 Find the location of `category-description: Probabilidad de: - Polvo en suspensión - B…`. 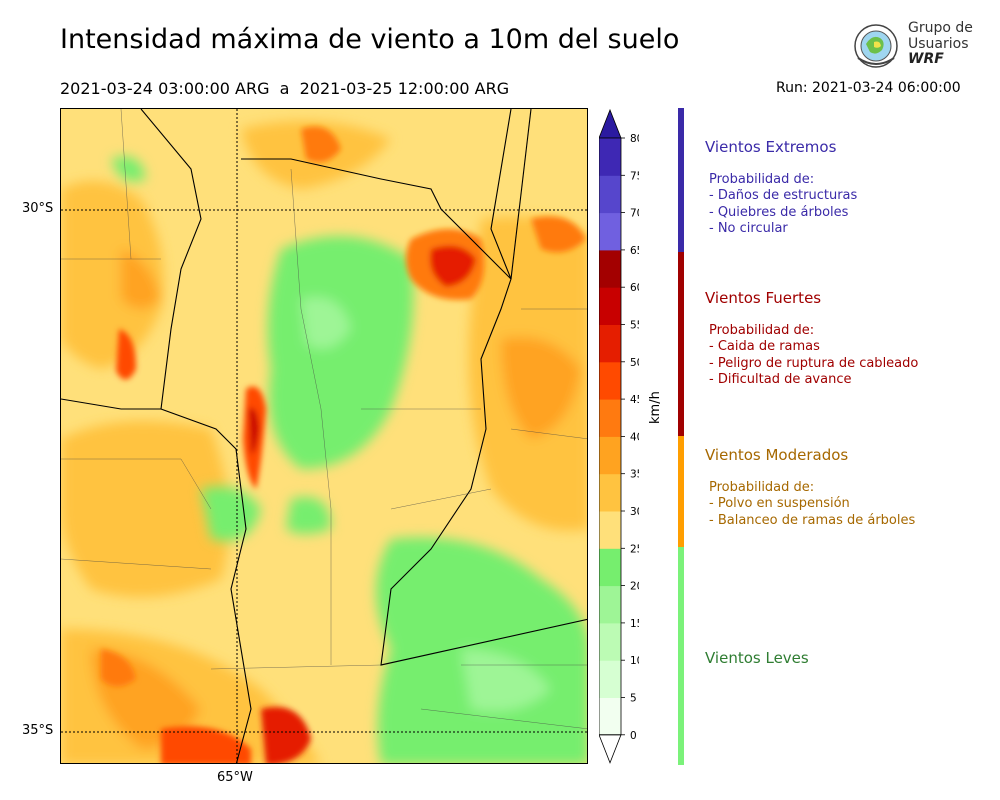

category-description: Probabilidad de: - Polvo en suspensión - B… is located at coordinates (812, 504).